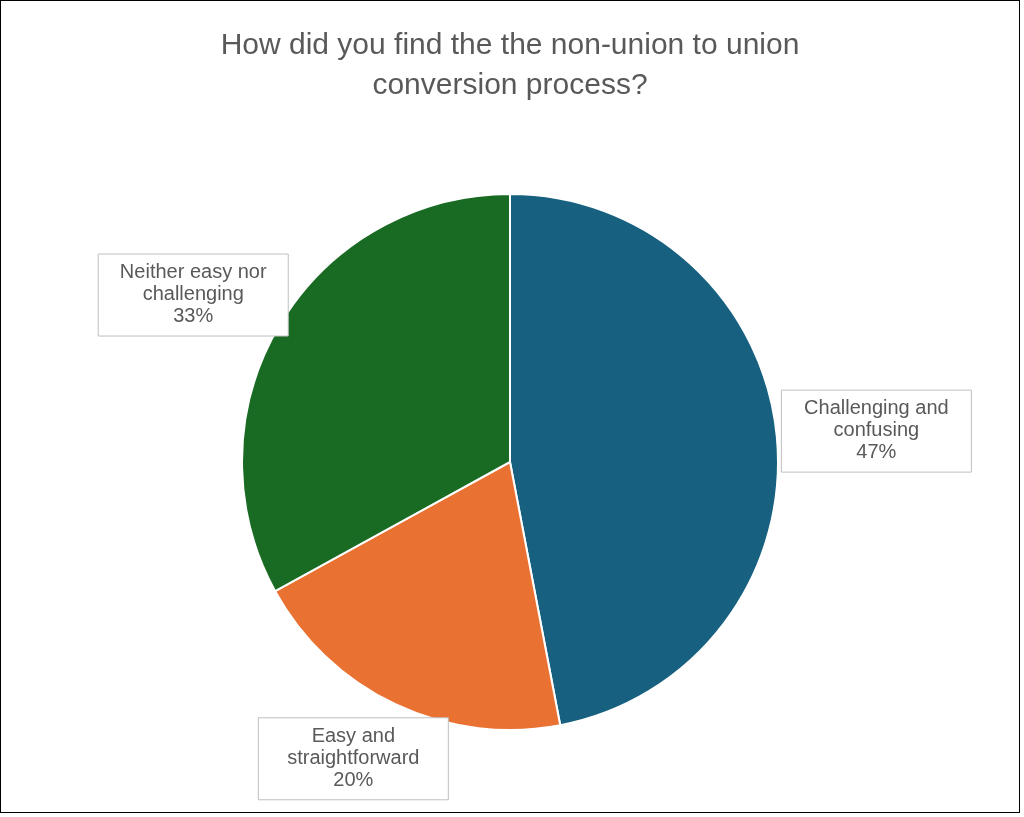 This screenshot has height=817, width=1024. What do you see at coordinates (876, 418) in the screenshot?
I see `slice-label: Challenging and confusing` at bounding box center [876, 418].